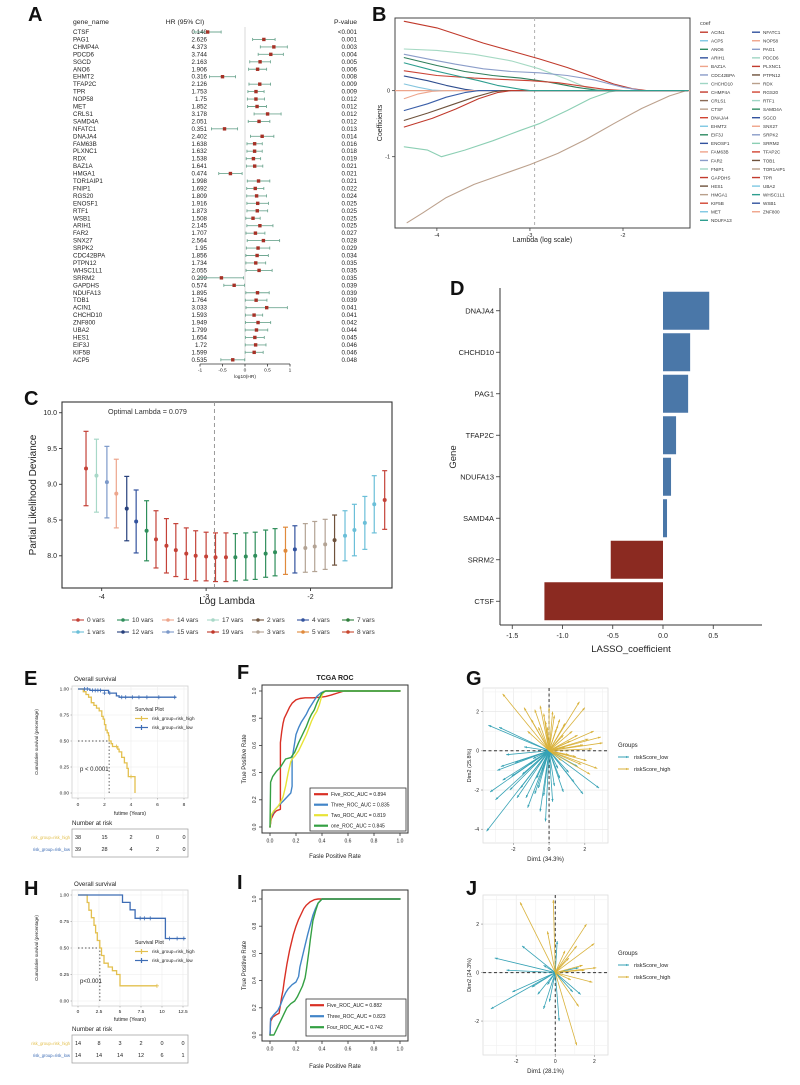 The height and width of the screenshot is (1085, 800). What do you see at coordinates (400, 842) in the screenshot?
I see `x-tick-label: 1.0` at bounding box center [400, 842].